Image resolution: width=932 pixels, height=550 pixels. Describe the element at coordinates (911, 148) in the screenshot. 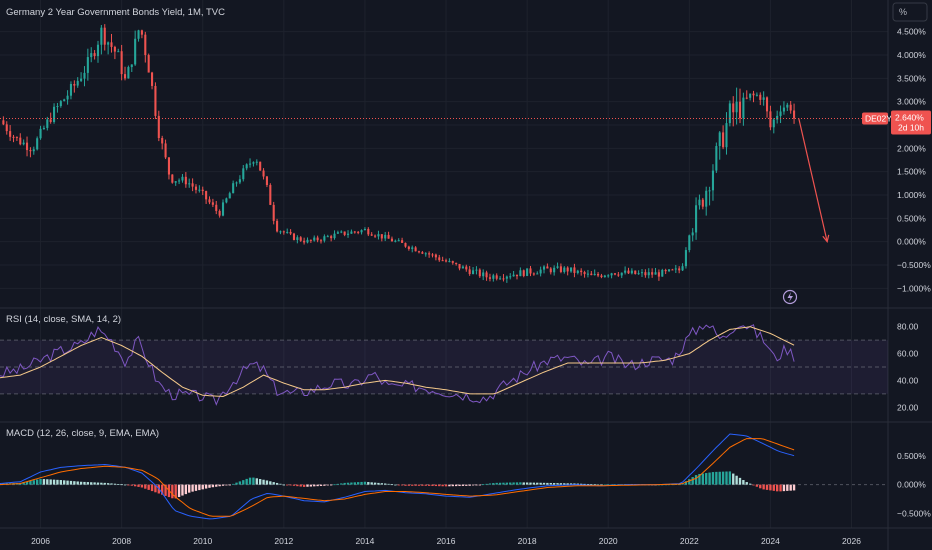

I see `price-axis-tick: 2.000%` at that location.